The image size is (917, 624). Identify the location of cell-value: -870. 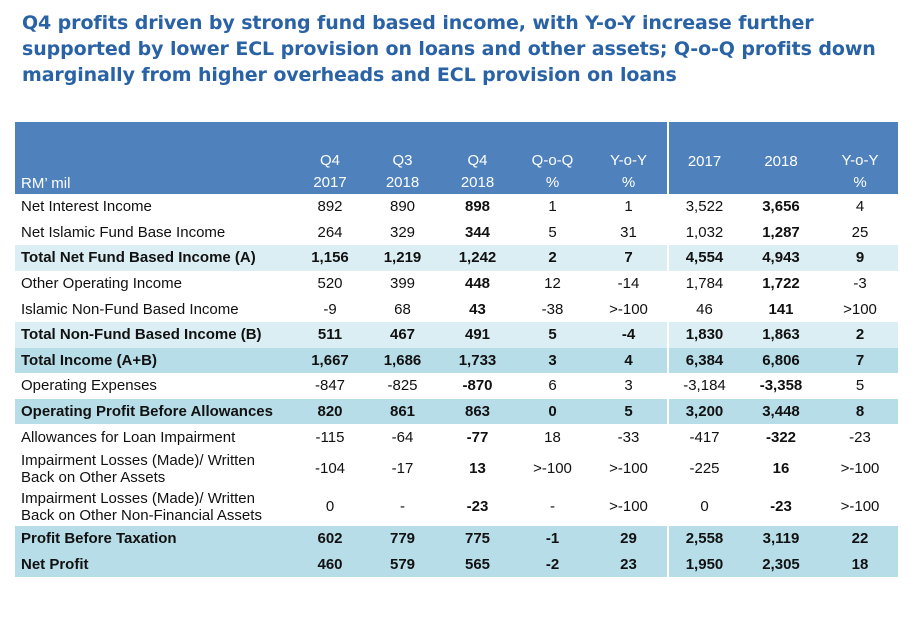
(477, 386).